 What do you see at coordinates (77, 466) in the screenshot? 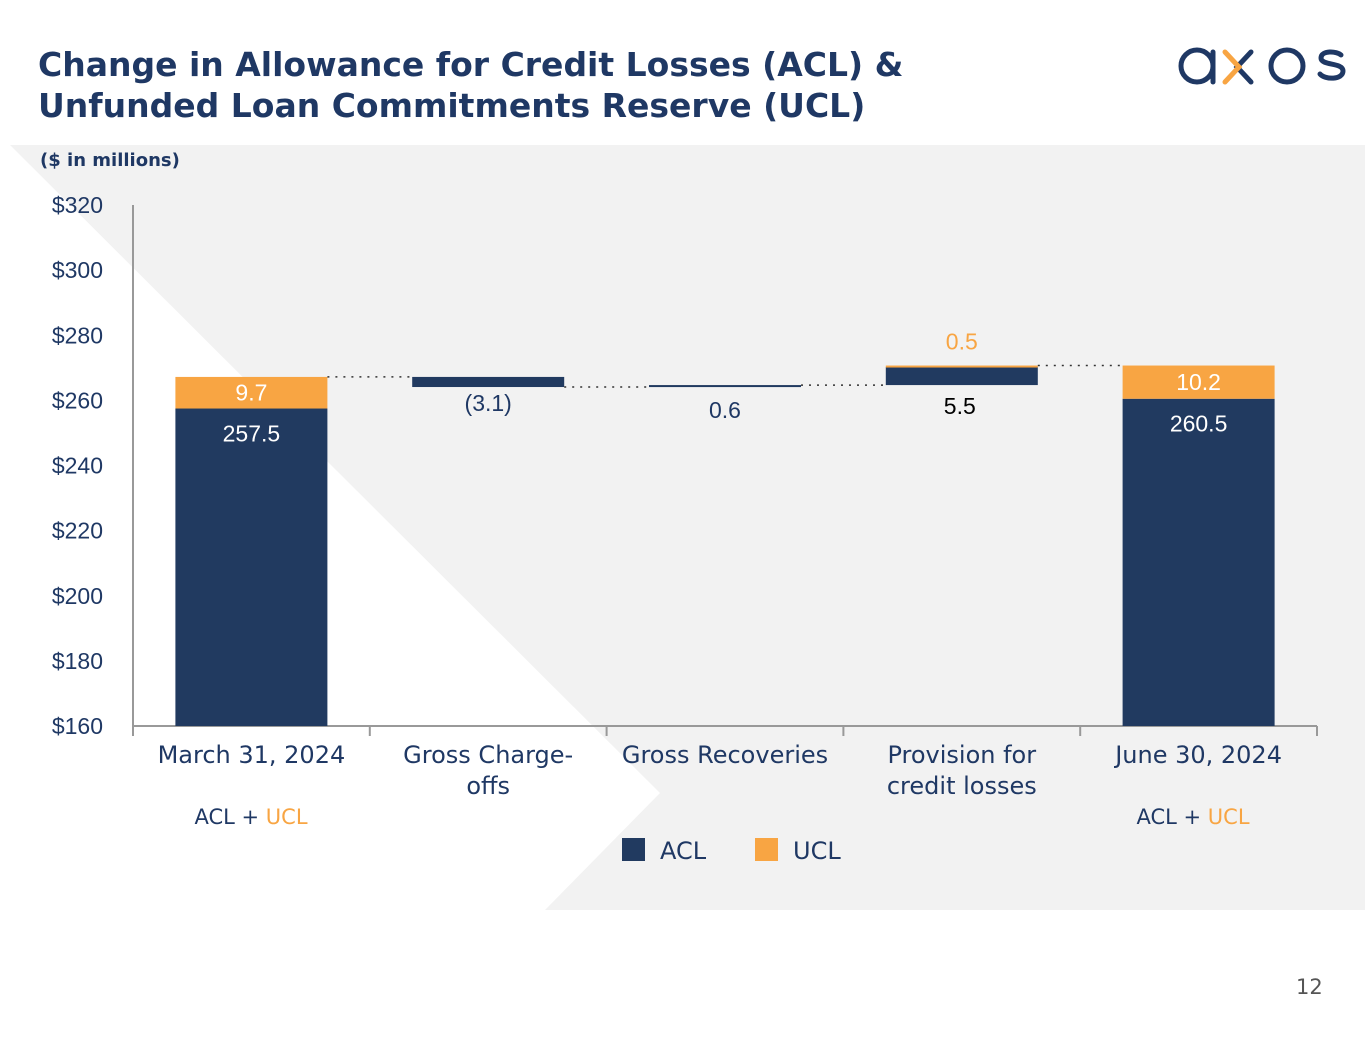
I see `y-tick-label: $240` at bounding box center [77, 466].